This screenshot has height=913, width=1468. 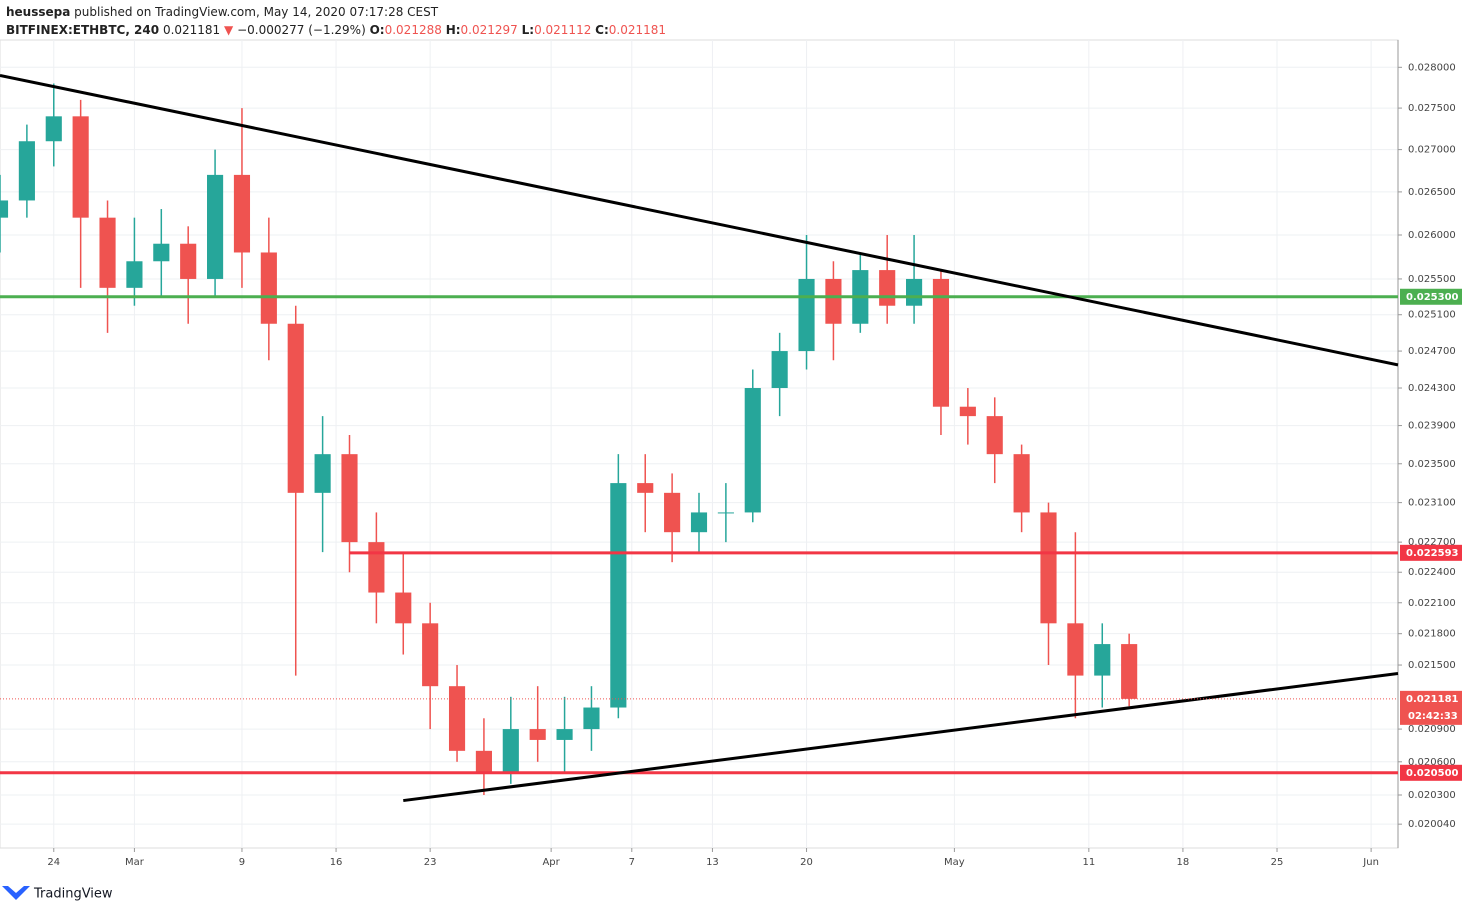 I want to click on y-tick-label: 0.020300, so click(x=1432, y=795).